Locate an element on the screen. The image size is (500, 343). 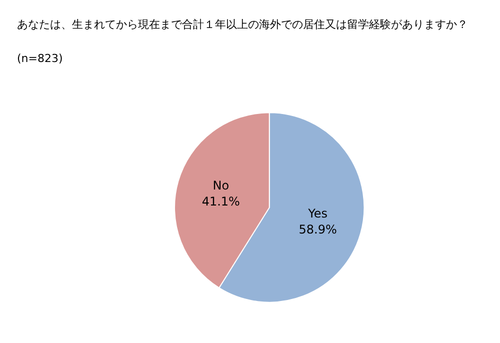
slice-label: No is located at coordinates (221, 185).